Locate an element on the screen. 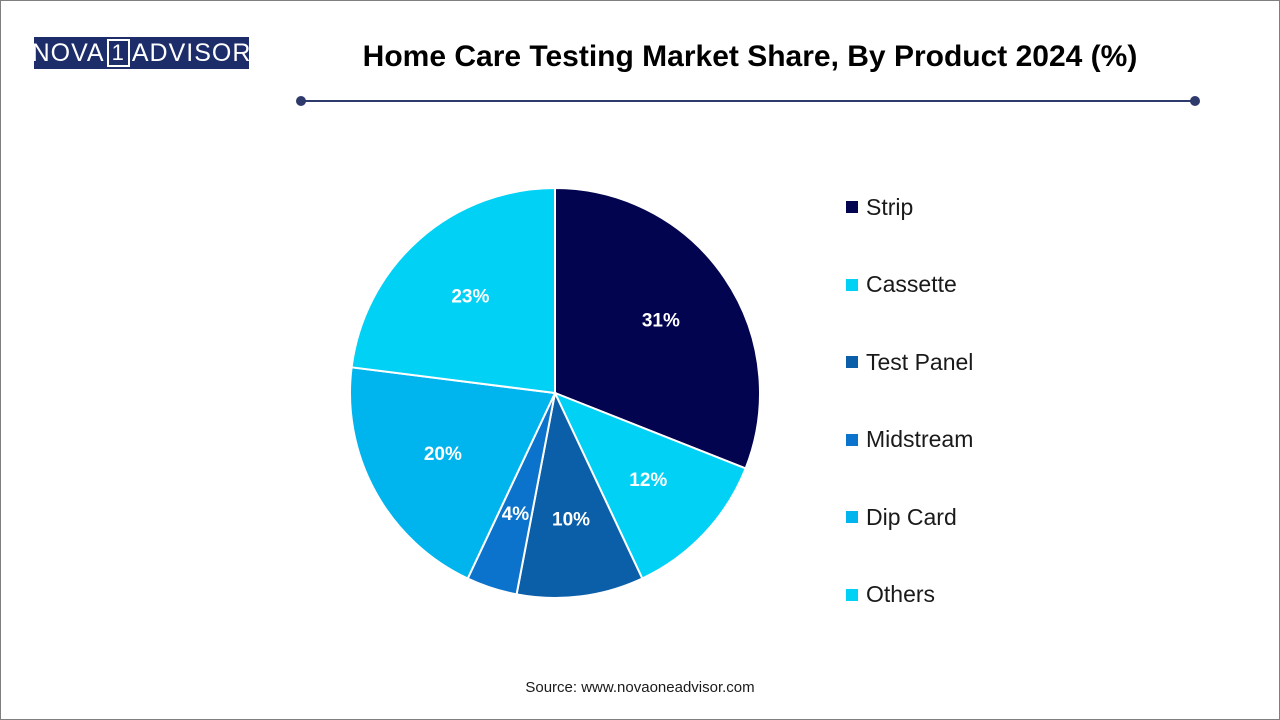  legend-label: Midstream is located at coordinates (920, 439).